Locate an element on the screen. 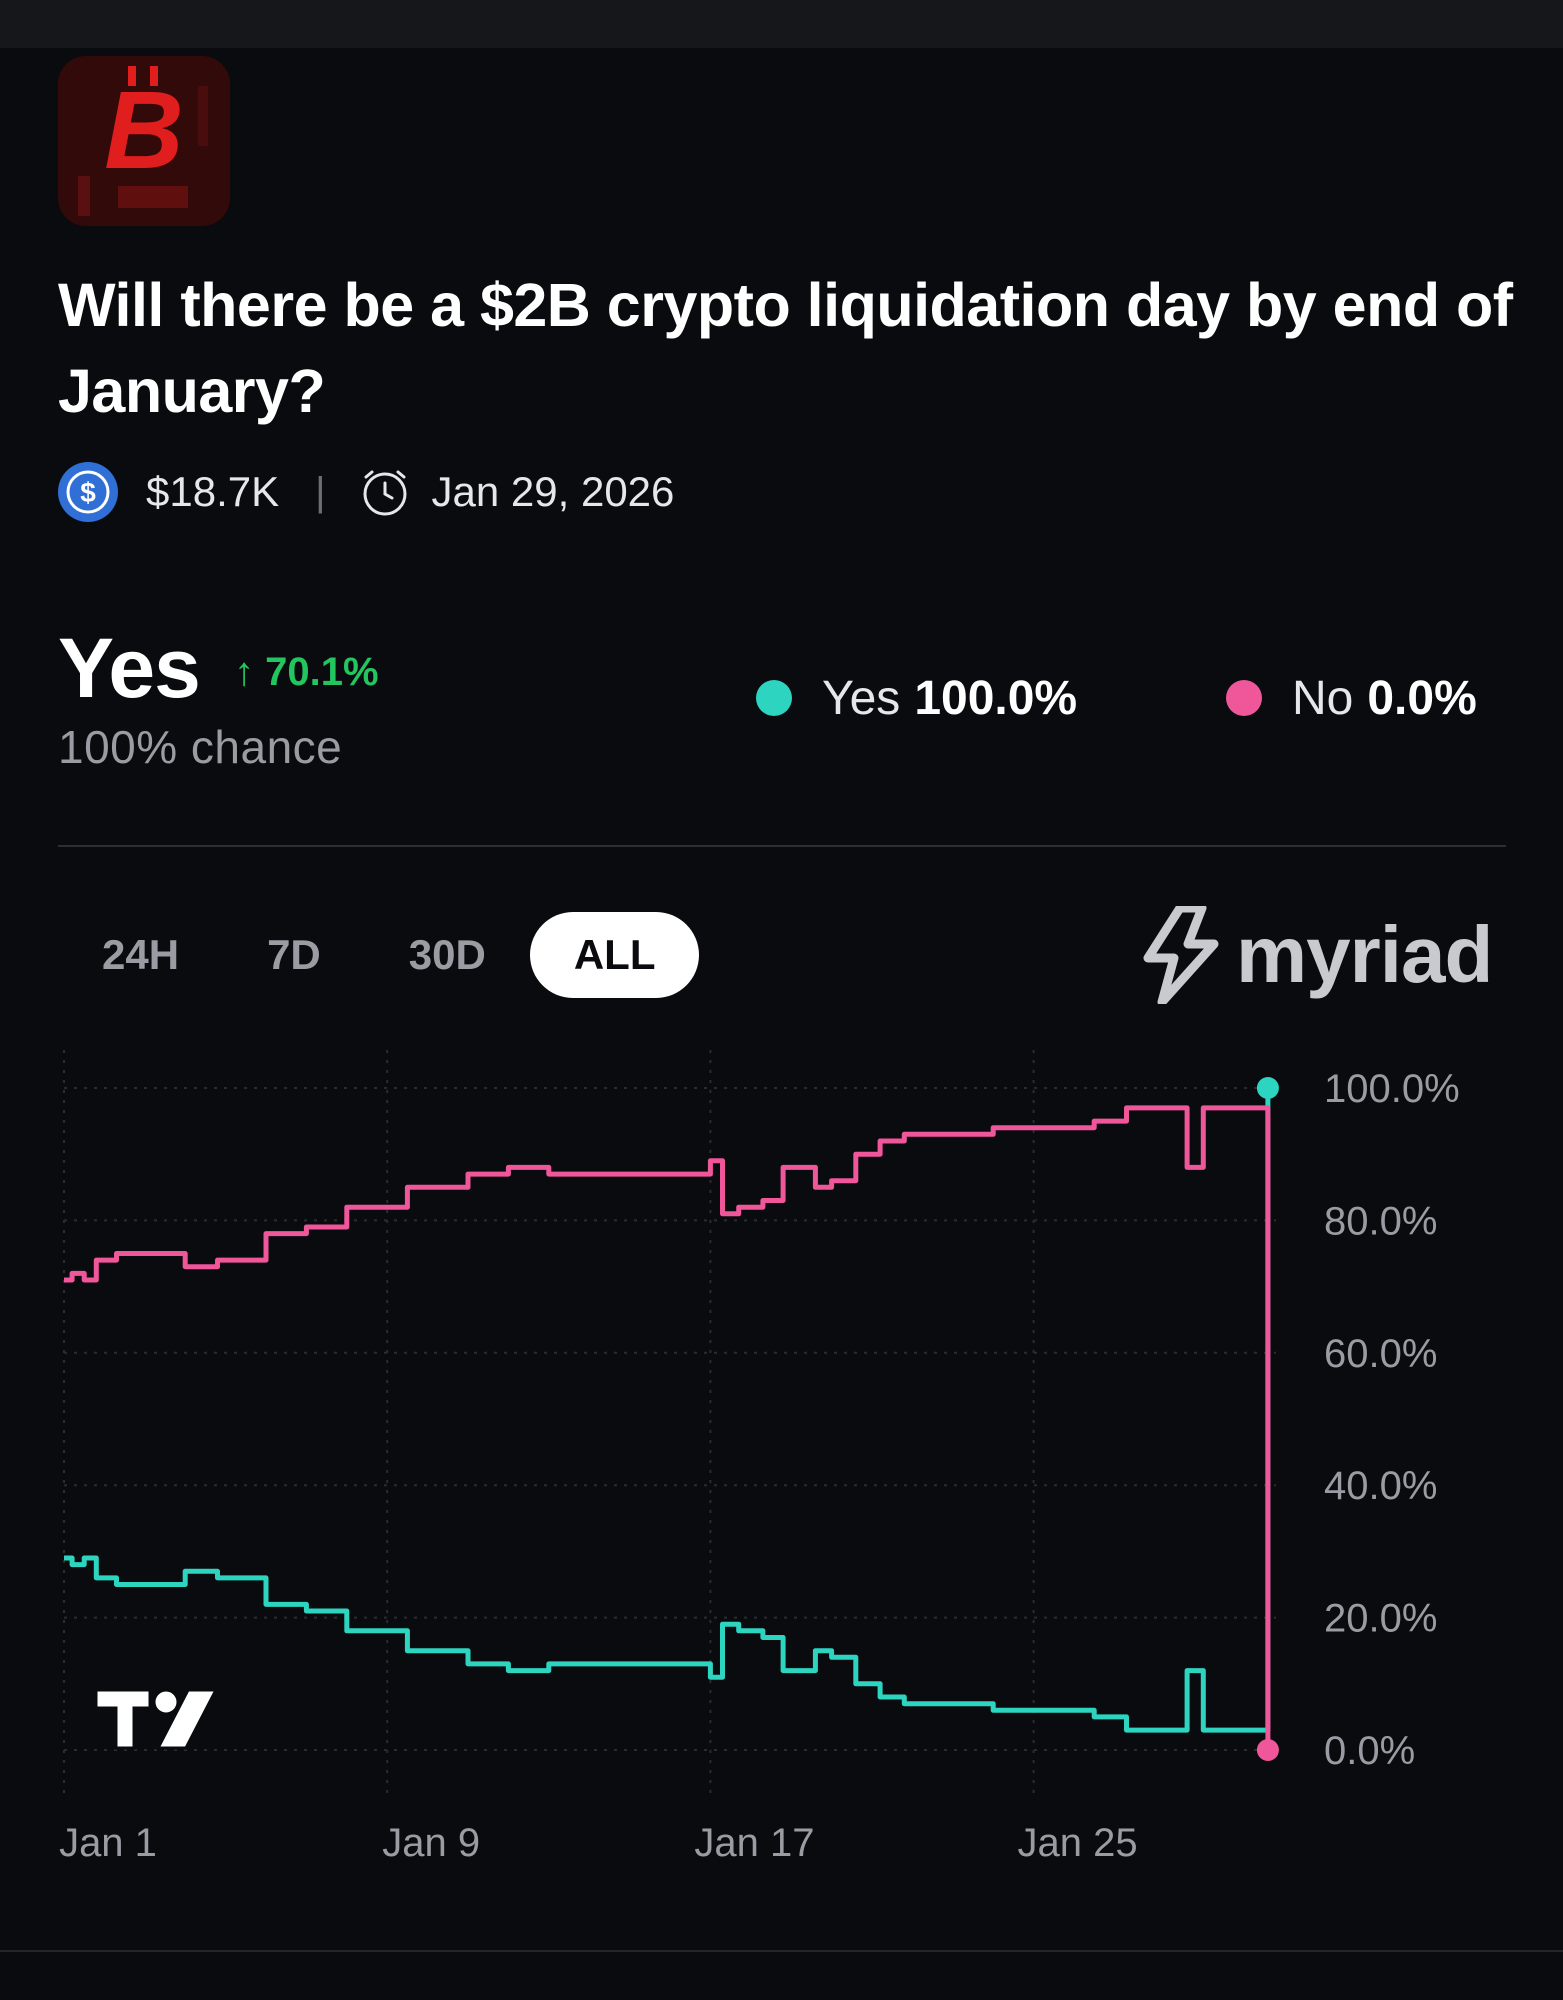 The height and width of the screenshot is (2000, 1563). bitcoin-letter: B is located at coordinates (143, 130).